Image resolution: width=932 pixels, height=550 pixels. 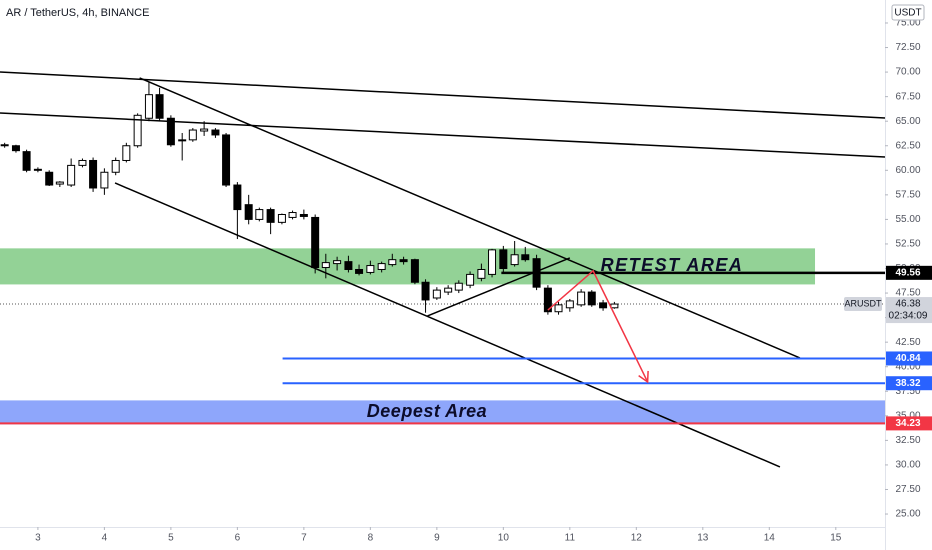 I want to click on x-tick-label: 3, so click(x=38, y=538).